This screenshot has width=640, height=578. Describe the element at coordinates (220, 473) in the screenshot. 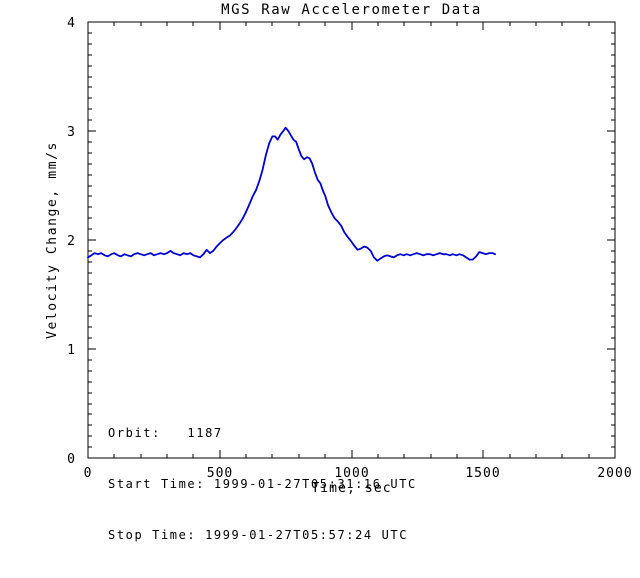

I see `x-tick-label: 500` at that location.